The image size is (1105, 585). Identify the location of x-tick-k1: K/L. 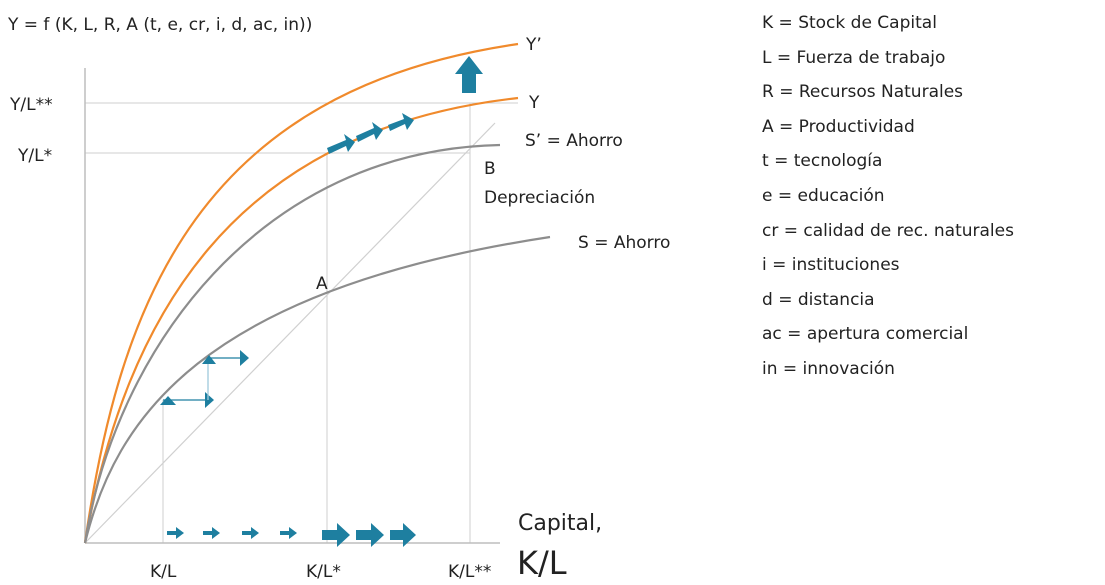
(163, 572).